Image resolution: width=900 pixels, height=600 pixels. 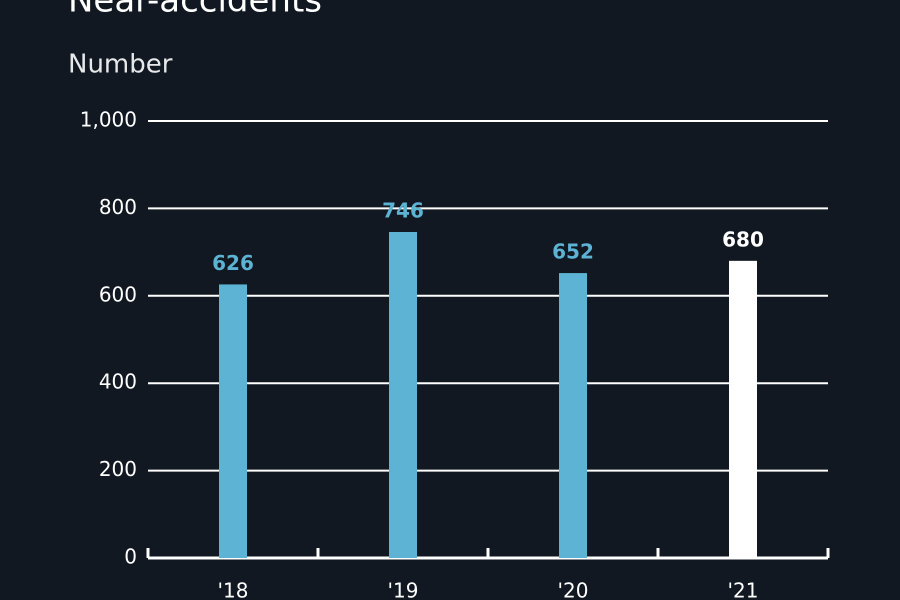 What do you see at coordinates (118, 207) in the screenshot?
I see `y-tick-label: 800` at bounding box center [118, 207].